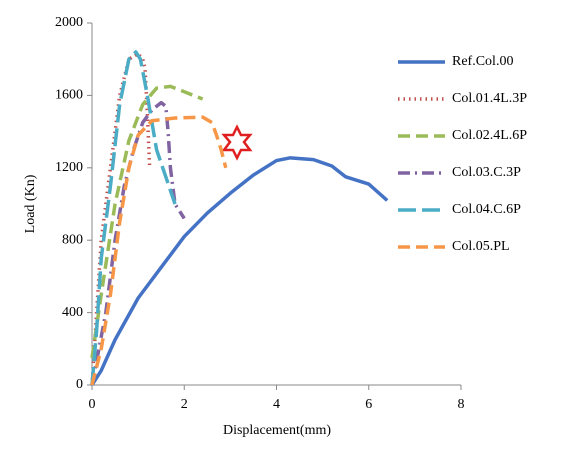 This screenshot has width=584, height=449. What do you see at coordinates (72, 312) in the screenshot?
I see `y-tick-label: 400` at bounding box center [72, 312].